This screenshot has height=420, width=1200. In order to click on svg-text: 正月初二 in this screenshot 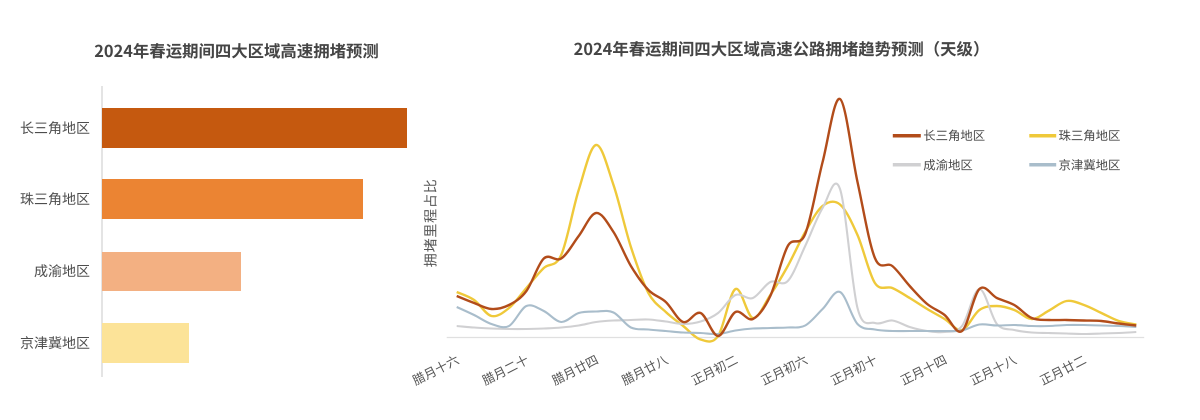, I will do `click(713, 369)`.